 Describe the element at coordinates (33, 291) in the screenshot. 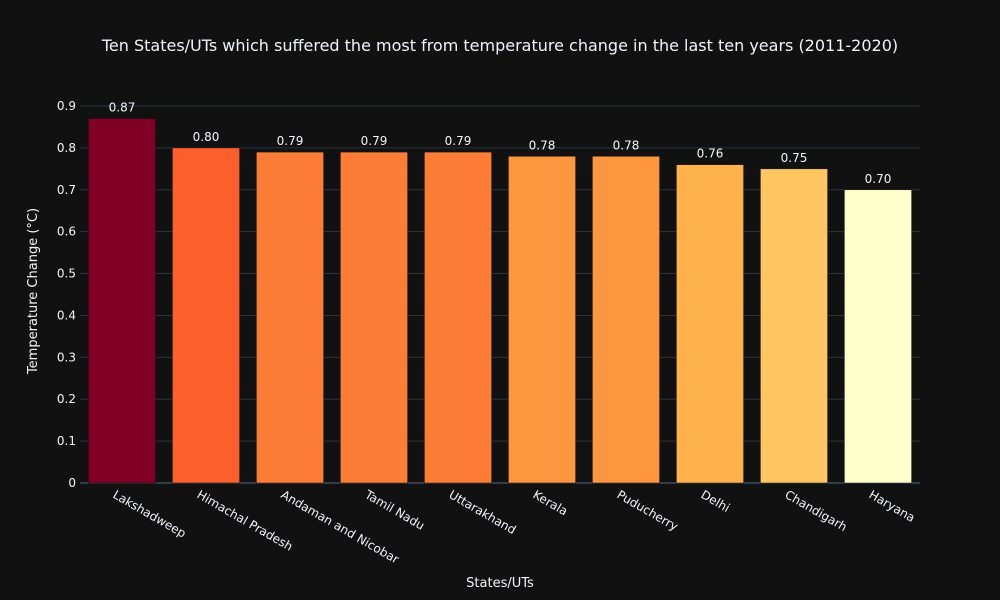

I see `y-axis-title: Temperature Change (°C)` at that location.